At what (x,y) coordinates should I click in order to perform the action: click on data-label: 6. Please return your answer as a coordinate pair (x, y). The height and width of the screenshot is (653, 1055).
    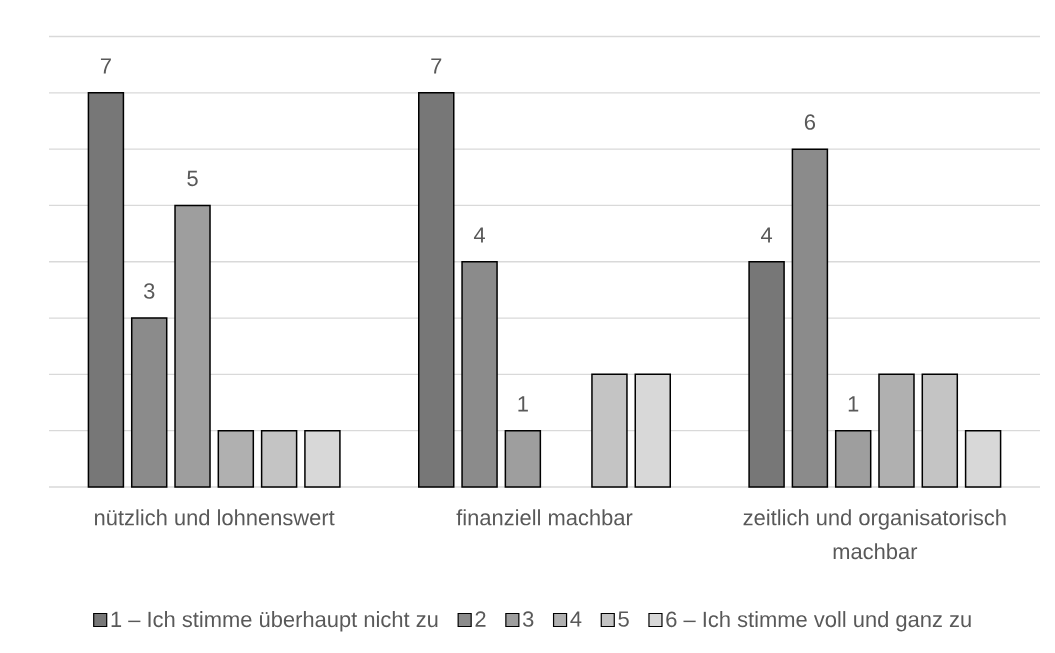
    Looking at the image, I should click on (810, 122).